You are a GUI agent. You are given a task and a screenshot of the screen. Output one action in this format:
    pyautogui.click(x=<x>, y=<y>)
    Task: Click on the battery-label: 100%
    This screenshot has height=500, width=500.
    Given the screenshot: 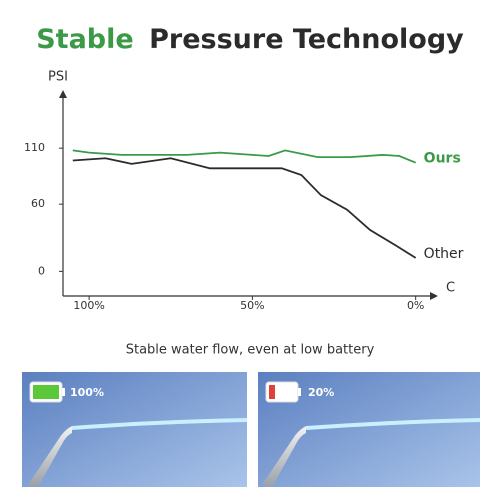 What is the action you would take?
    pyautogui.click(x=87, y=392)
    